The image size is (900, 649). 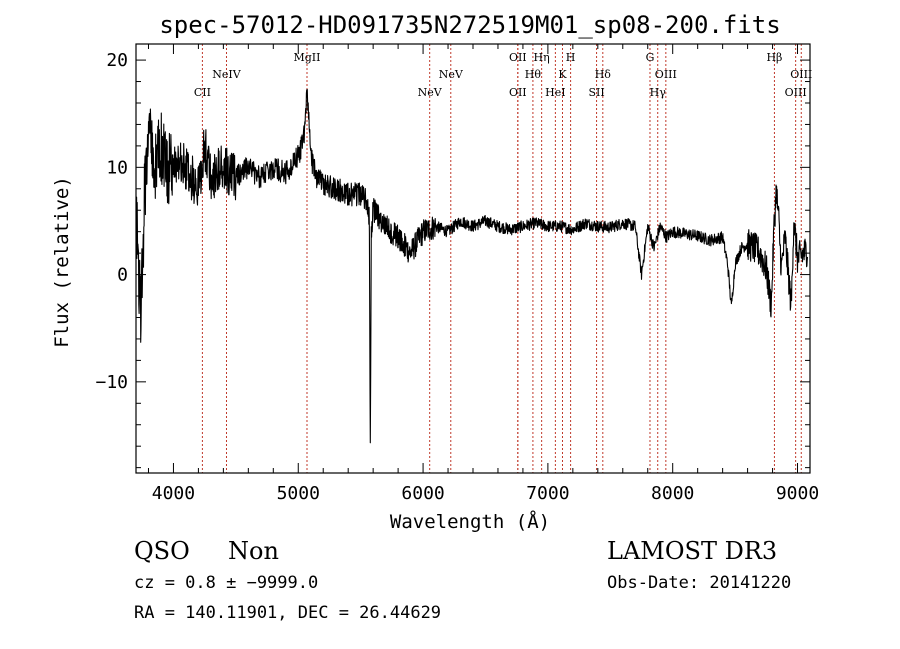 I want to click on object-subclass: Non, so click(x=253, y=551).